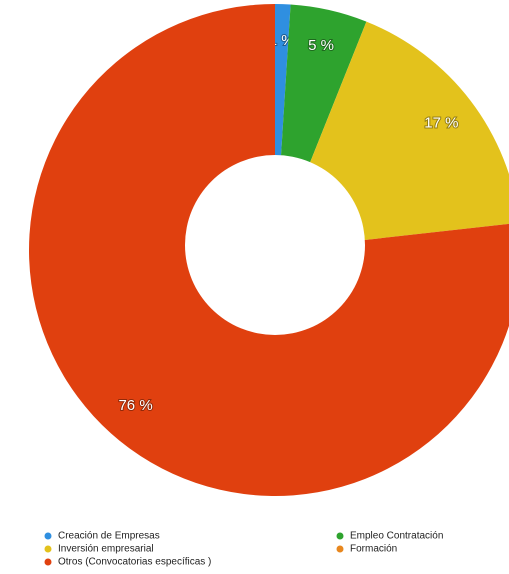 The height and width of the screenshot is (574, 509). What do you see at coordinates (373, 549) in the screenshot?
I see `legend-label: Formación` at bounding box center [373, 549].